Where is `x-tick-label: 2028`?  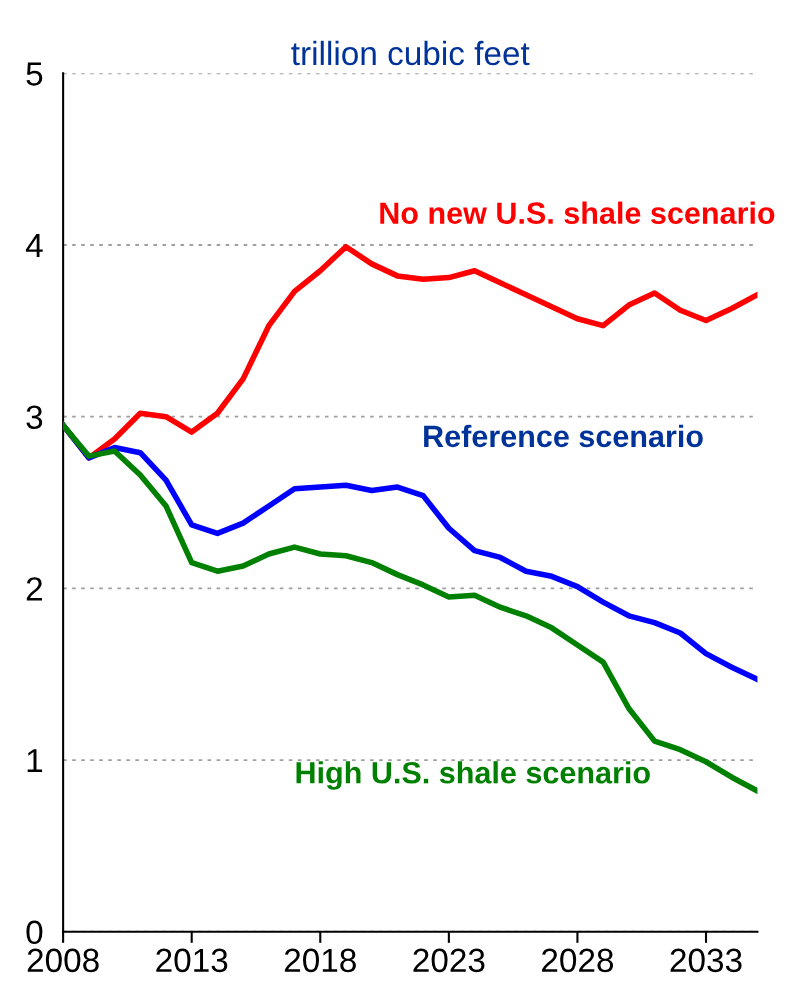 x-tick-label: 2028 is located at coordinates (578, 960).